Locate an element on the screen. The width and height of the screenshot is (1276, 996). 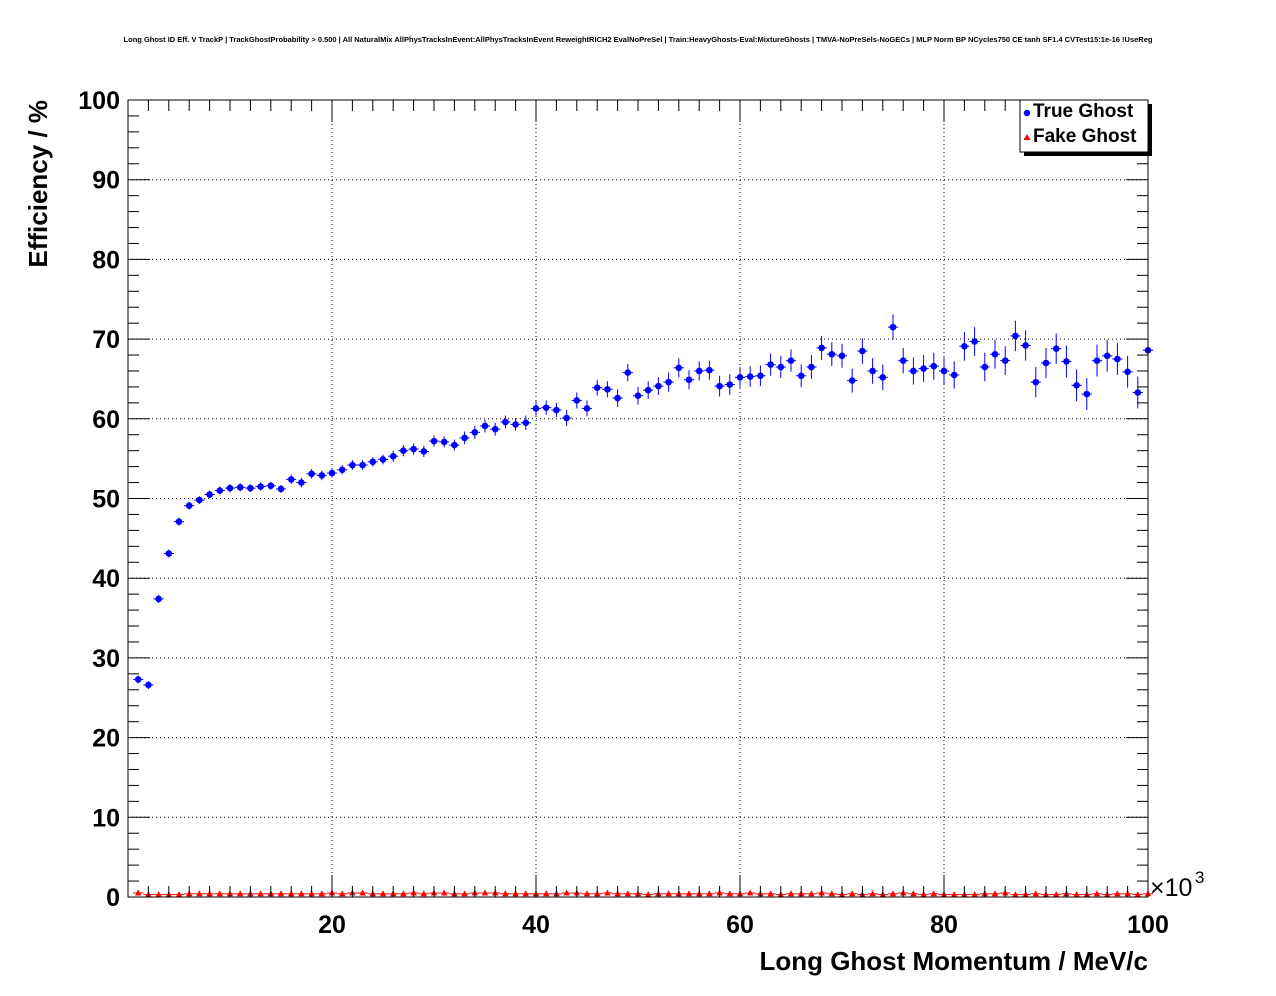
y-tick-label: 10 is located at coordinates (106, 818).